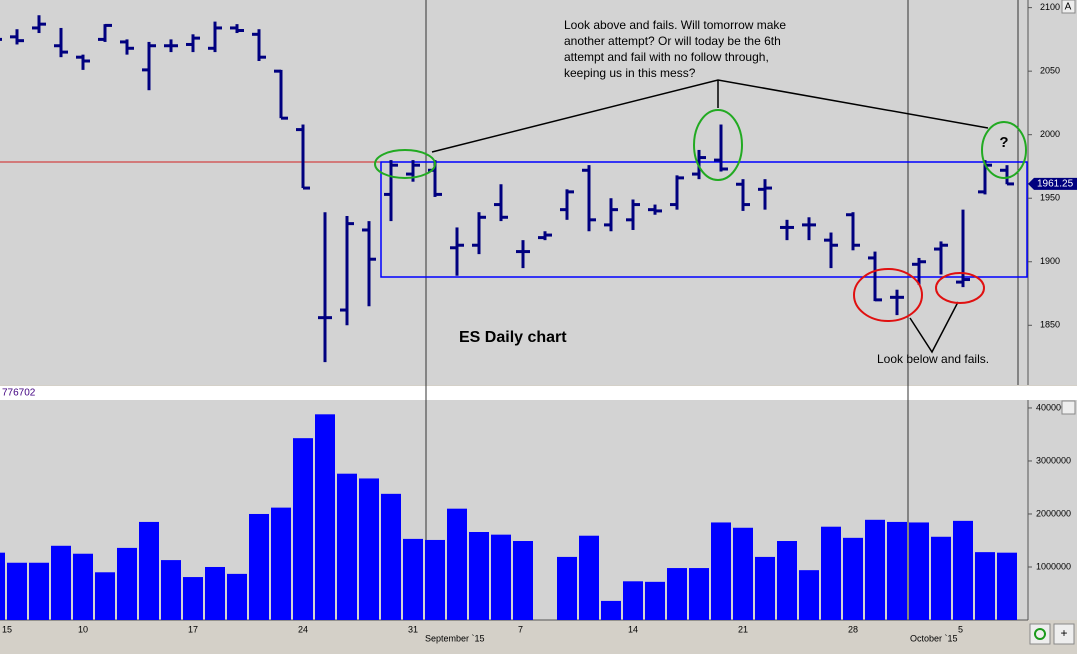 Image resolution: width=1077 pixels, height=654 pixels. What do you see at coordinates (193, 629) in the screenshot?
I see `x-tick-label: 17` at bounding box center [193, 629].